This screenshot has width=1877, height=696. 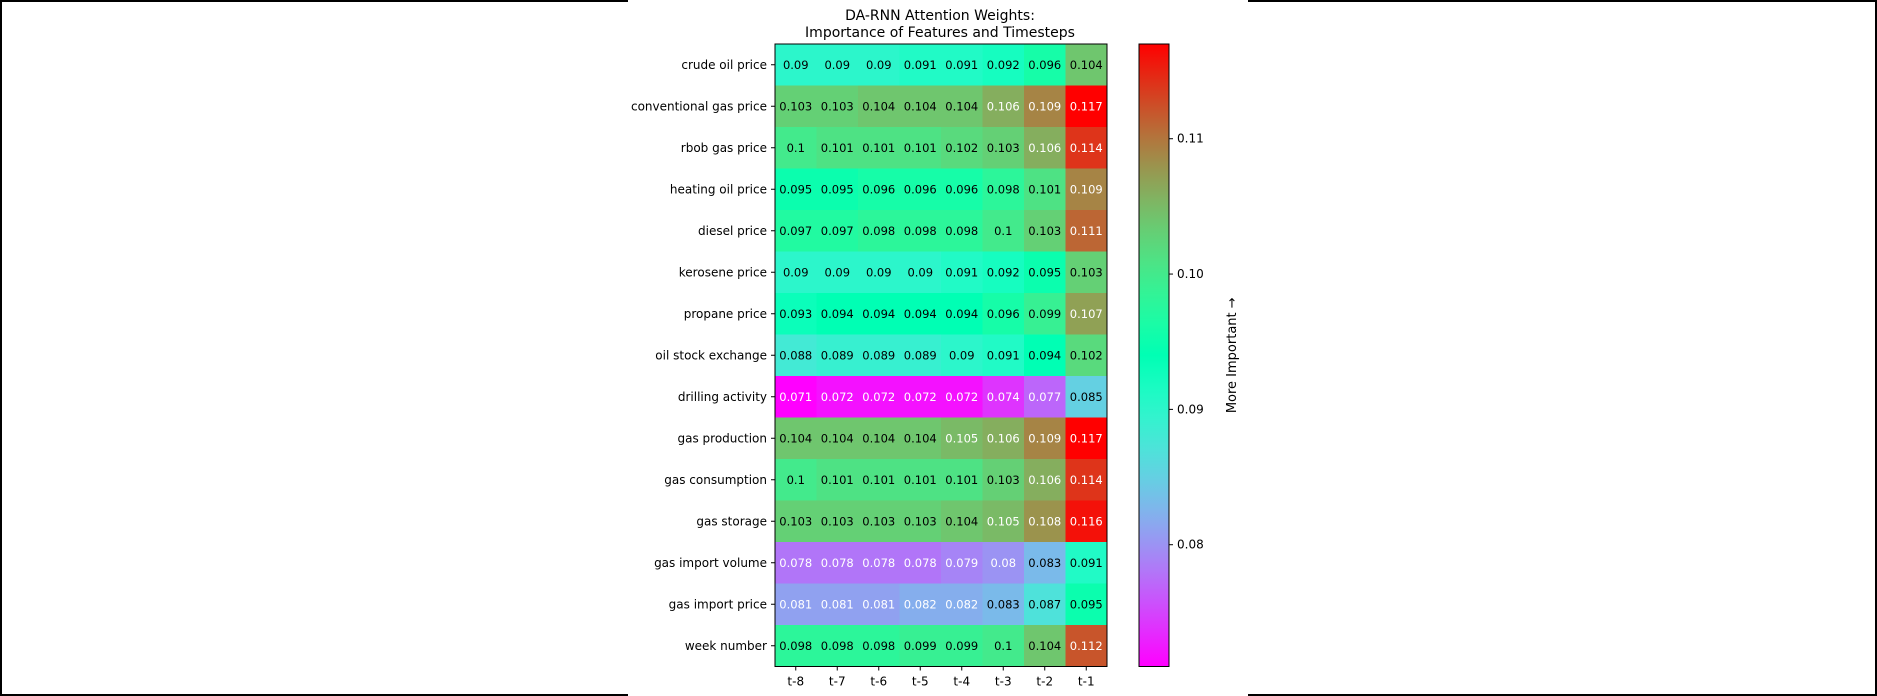 I want to click on cell-value-label: 0.109, so click(x=1044, y=438).